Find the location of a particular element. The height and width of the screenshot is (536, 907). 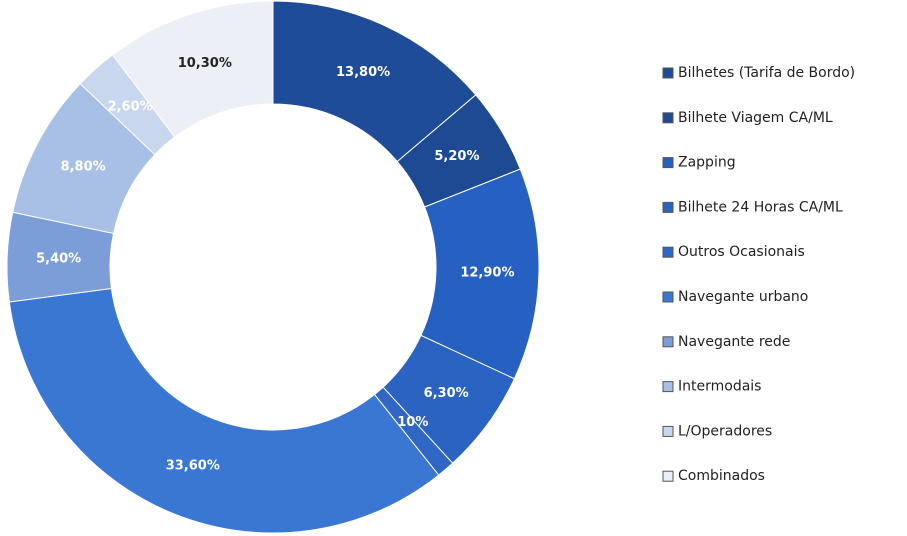

legend-label: L/Operadores is located at coordinates (725, 431).